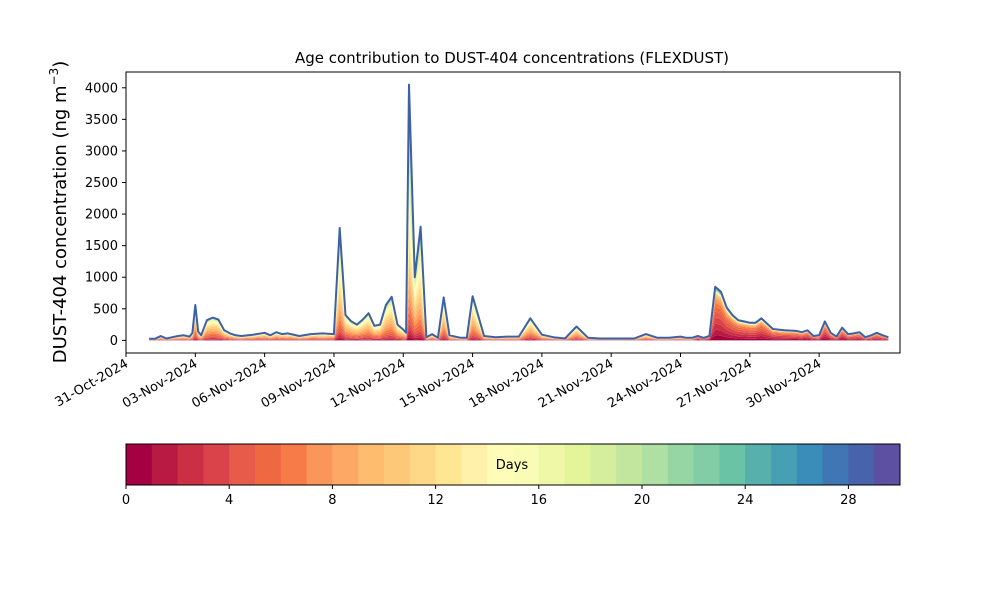  Describe the element at coordinates (745, 500) in the screenshot. I see `colorbar-tick-label: 24` at that location.